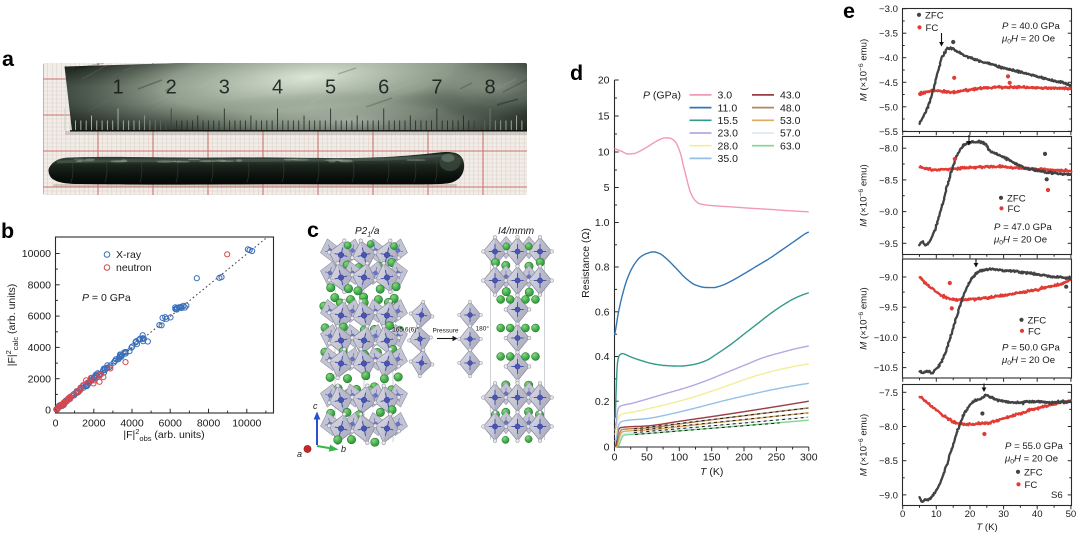 The height and width of the screenshot is (533, 1080). I want to click on svg-text: 50, so click(1071, 514).